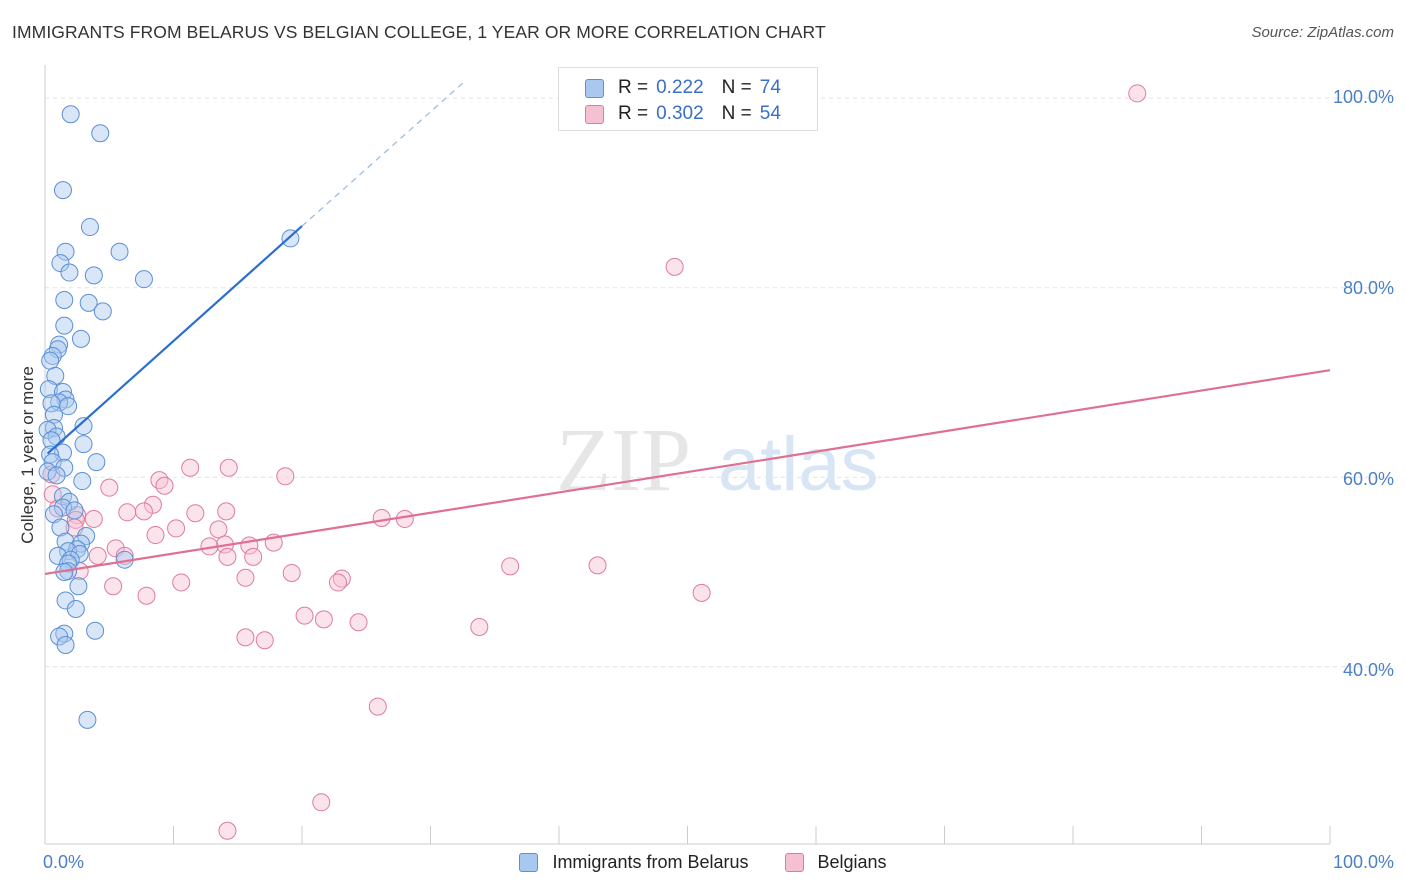 The height and width of the screenshot is (892, 1406). What do you see at coordinates (650, 862) in the screenshot?
I see `series-legend-label: Immigrants from Belarus` at bounding box center [650, 862].